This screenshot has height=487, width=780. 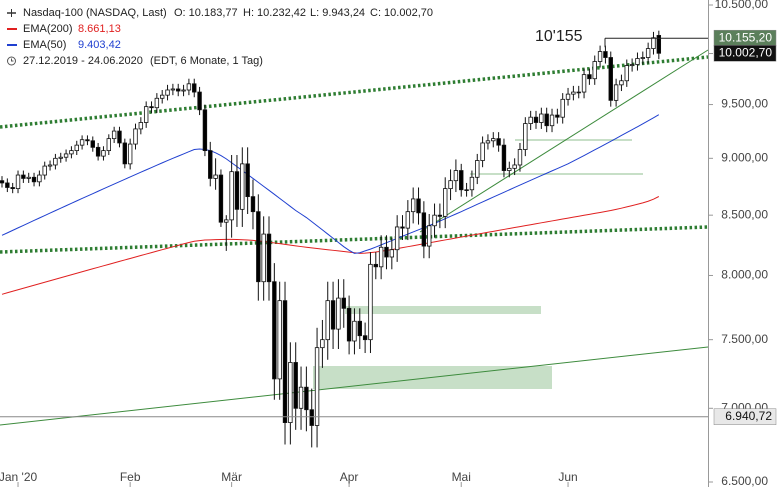 I want to click on y-tick-label: 8.500,00, so click(x=744, y=214).